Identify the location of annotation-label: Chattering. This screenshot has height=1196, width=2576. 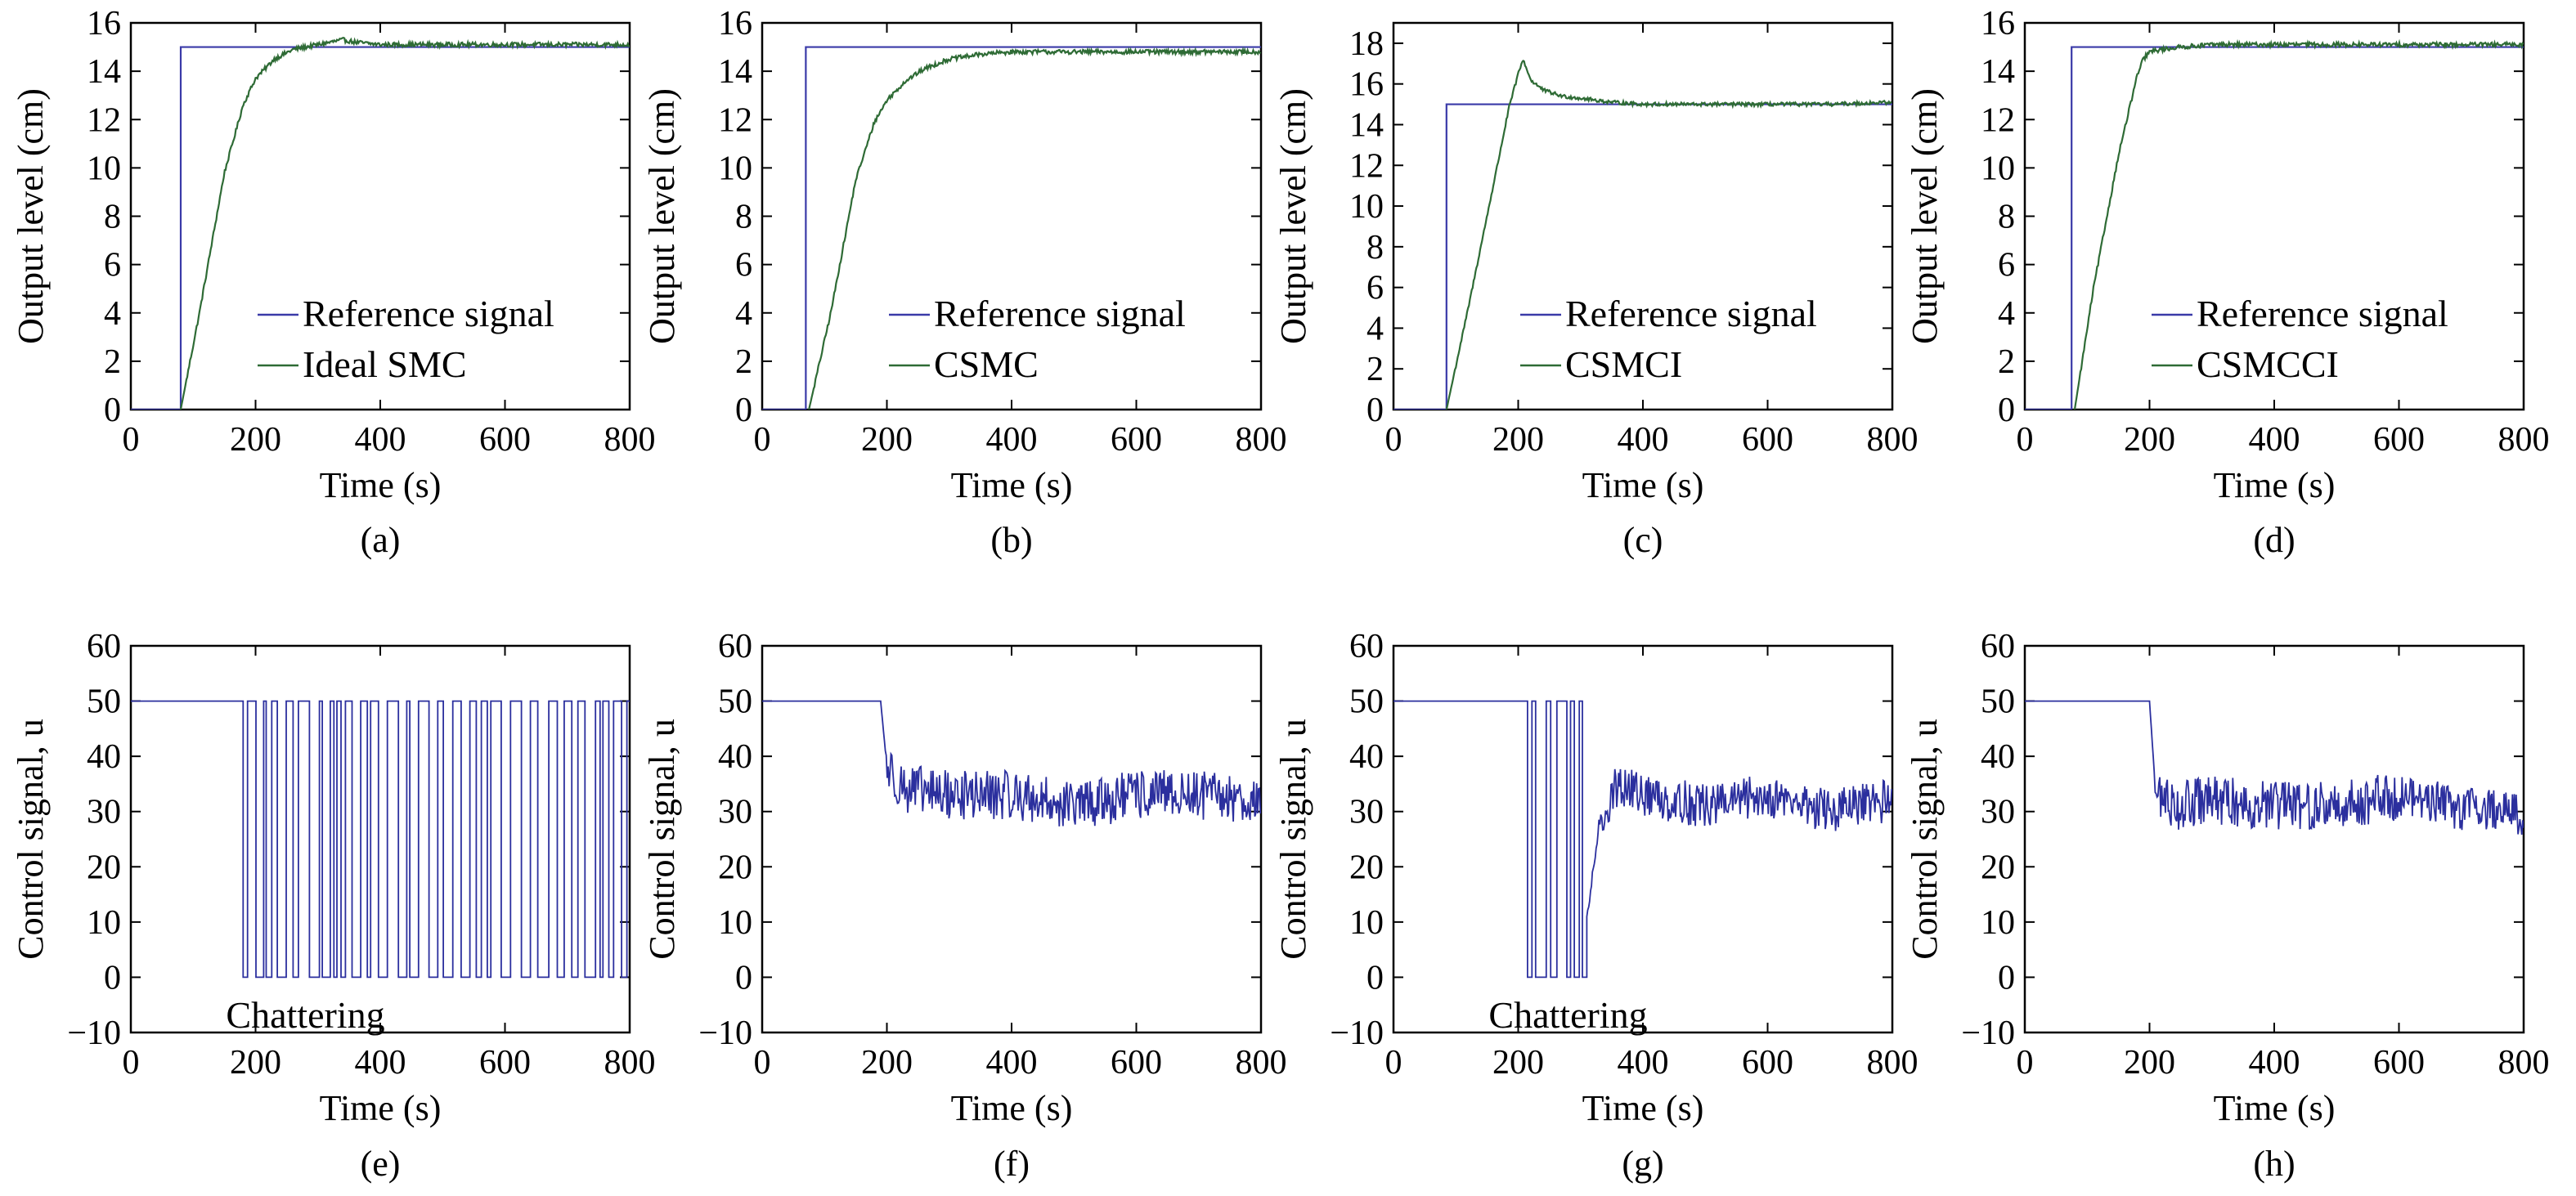
(1567, 1015).